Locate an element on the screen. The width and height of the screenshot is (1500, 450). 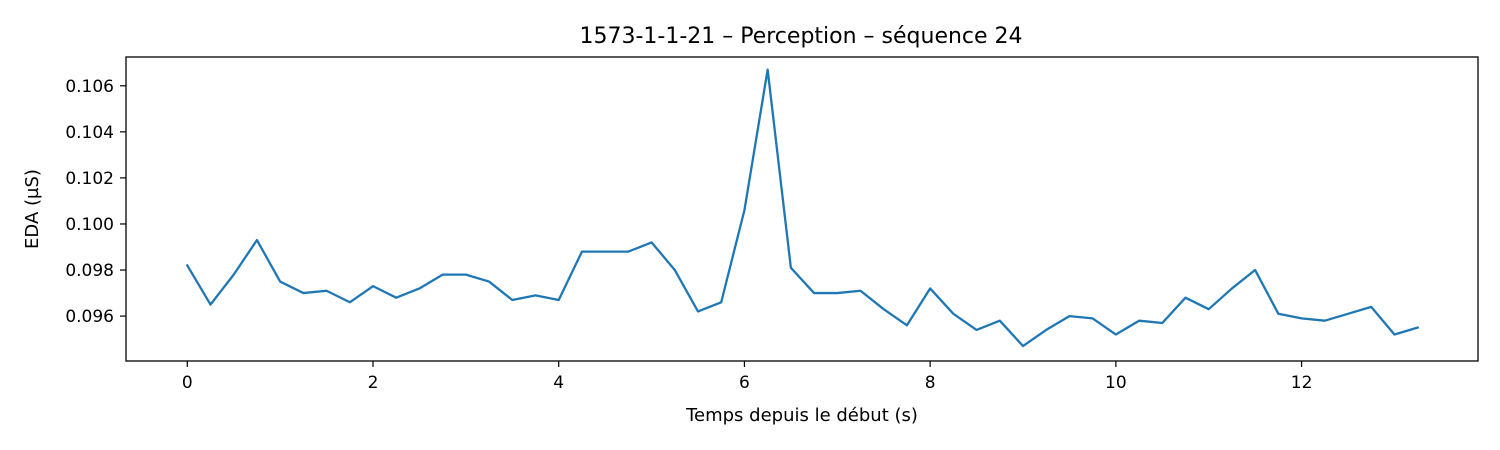
y-tick-label: 0.102 is located at coordinates (89, 179).